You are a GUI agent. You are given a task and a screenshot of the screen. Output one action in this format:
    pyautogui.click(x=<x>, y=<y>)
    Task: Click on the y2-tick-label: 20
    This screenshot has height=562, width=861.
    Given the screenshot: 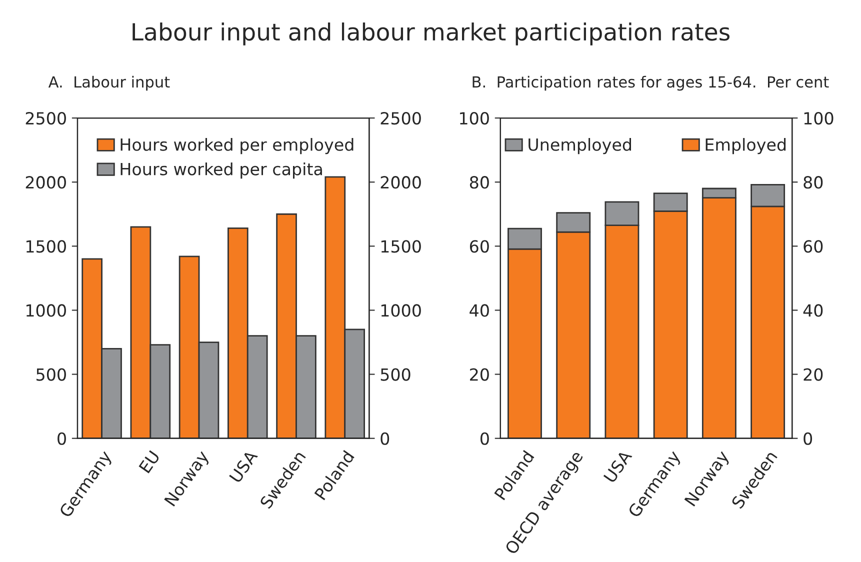 What is the action you would take?
    pyautogui.click(x=813, y=374)
    